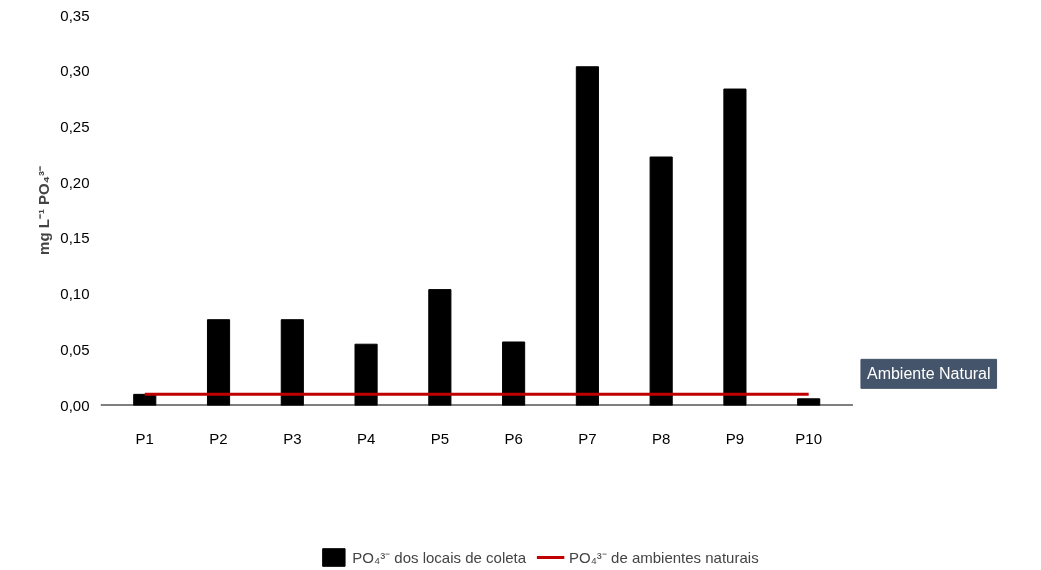 This screenshot has height=570, width=1041. Describe the element at coordinates (75, 71) in the screenshot. I see `y-tick-label: 0,30` at that location.